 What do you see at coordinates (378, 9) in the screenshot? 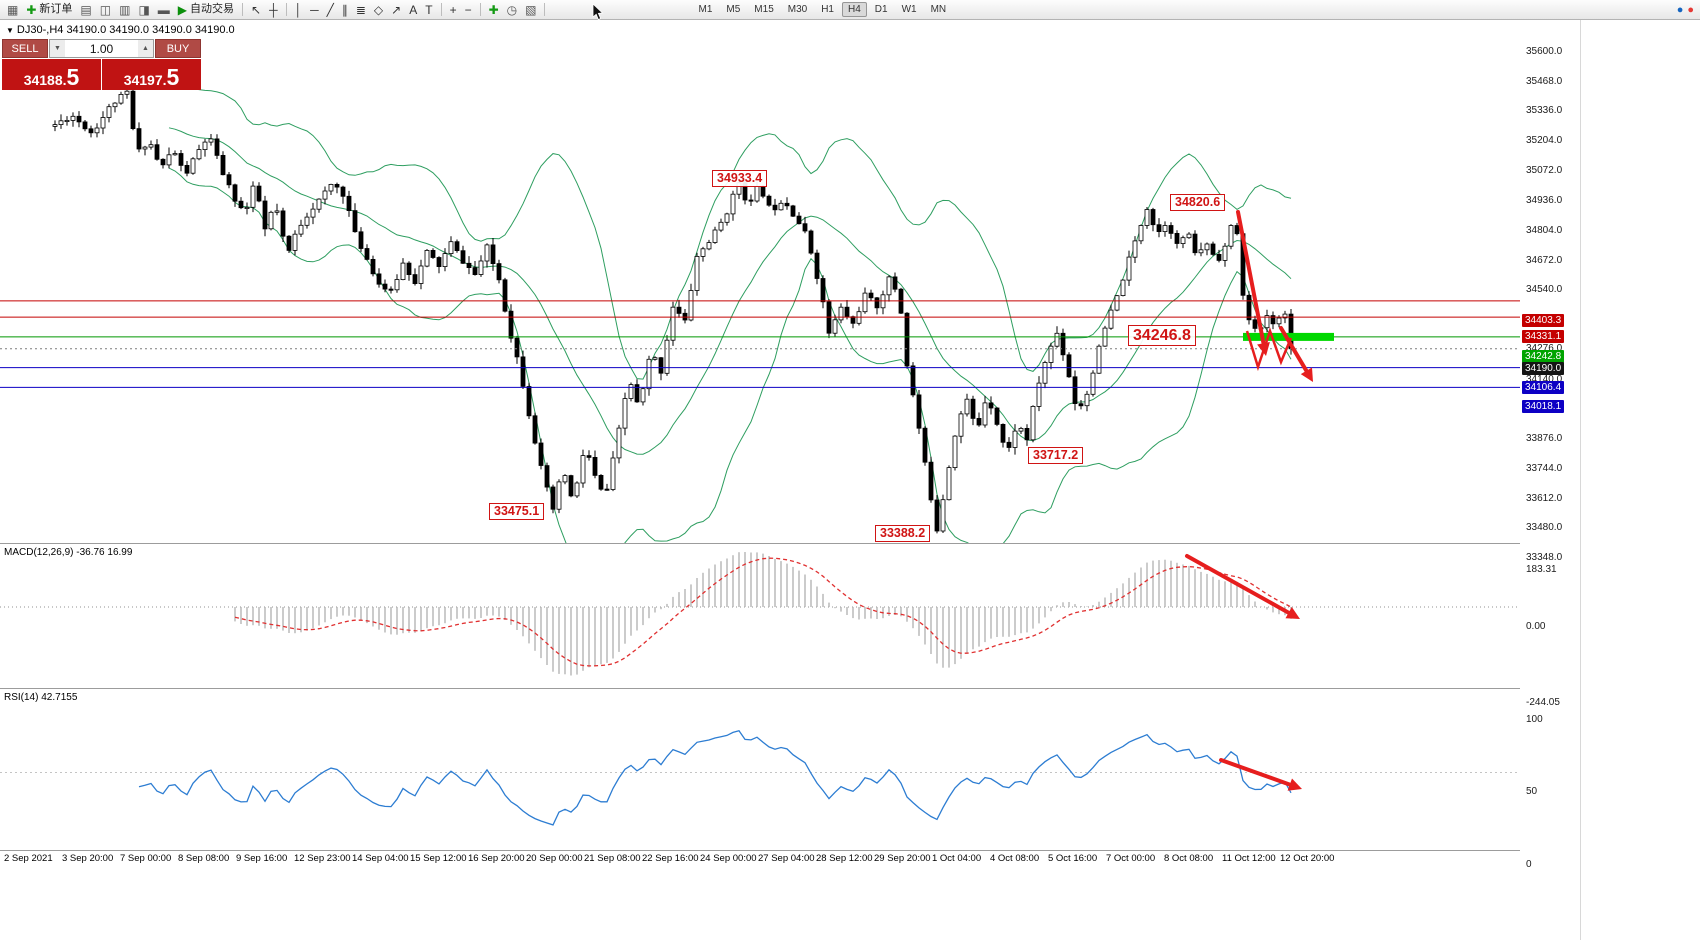
I see `shapes-icon: ◇` at bounding box center [378, 9].